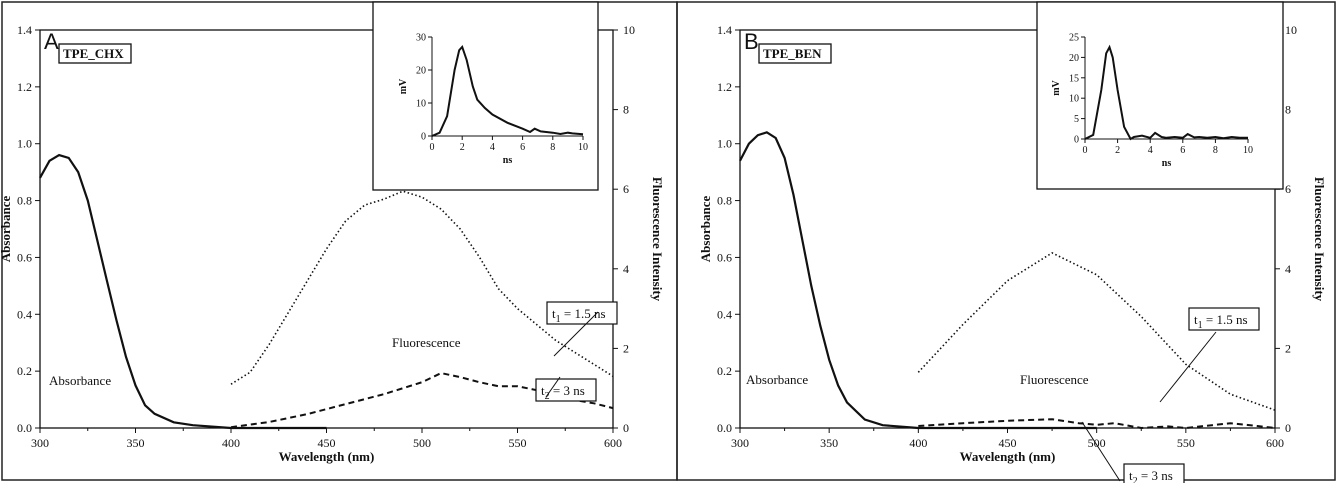  I want to click on inset-x-tick-label: 4, so click(1150, 150).